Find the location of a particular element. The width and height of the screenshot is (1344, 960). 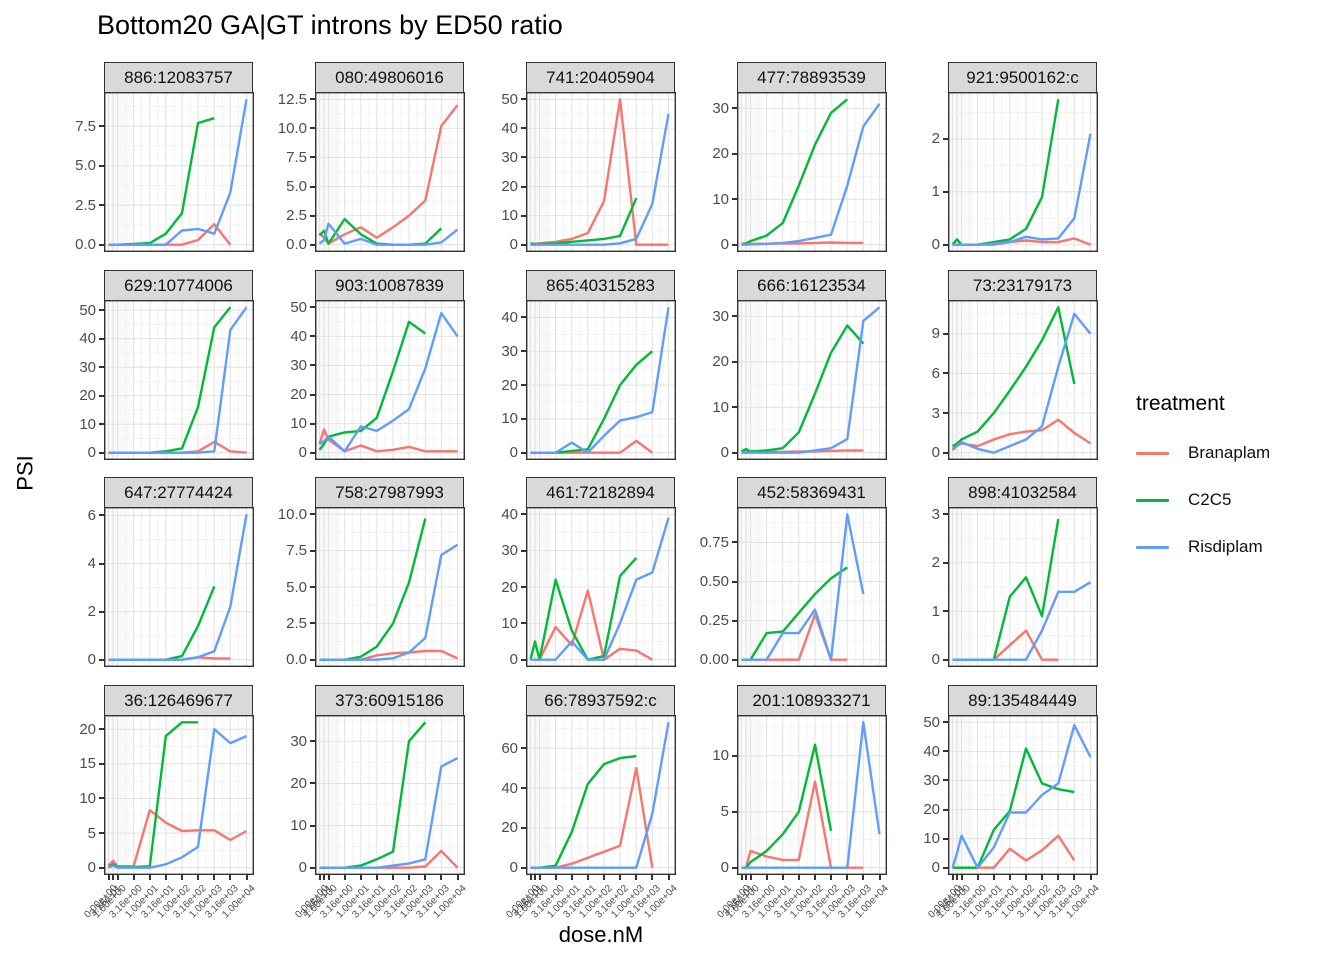

legend-entry: C2C5 is located at coordinates (1203, 500).